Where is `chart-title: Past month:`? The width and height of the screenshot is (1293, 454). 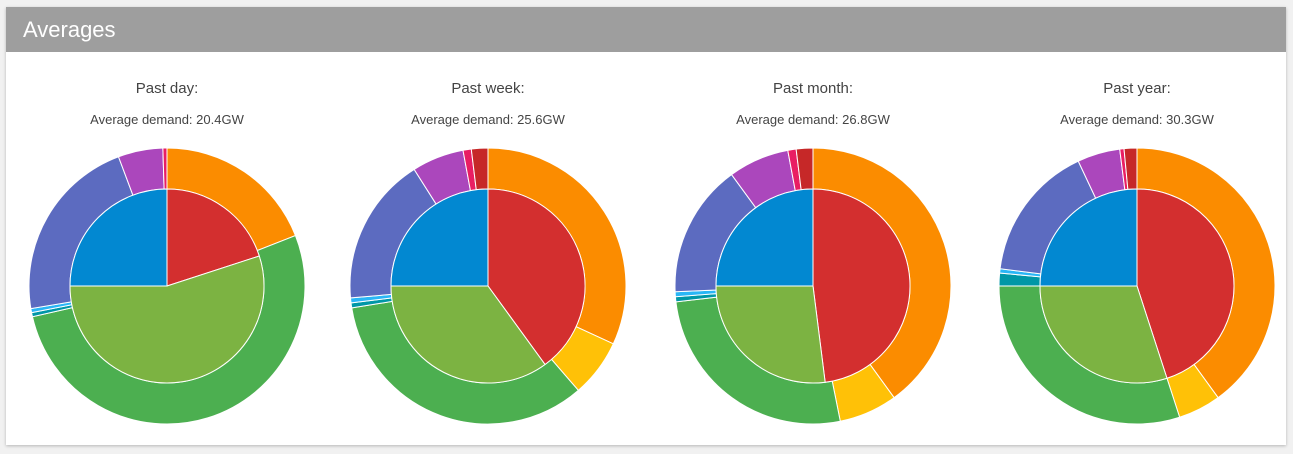 chart-title: Past month: is located at coordinates (813, 88).